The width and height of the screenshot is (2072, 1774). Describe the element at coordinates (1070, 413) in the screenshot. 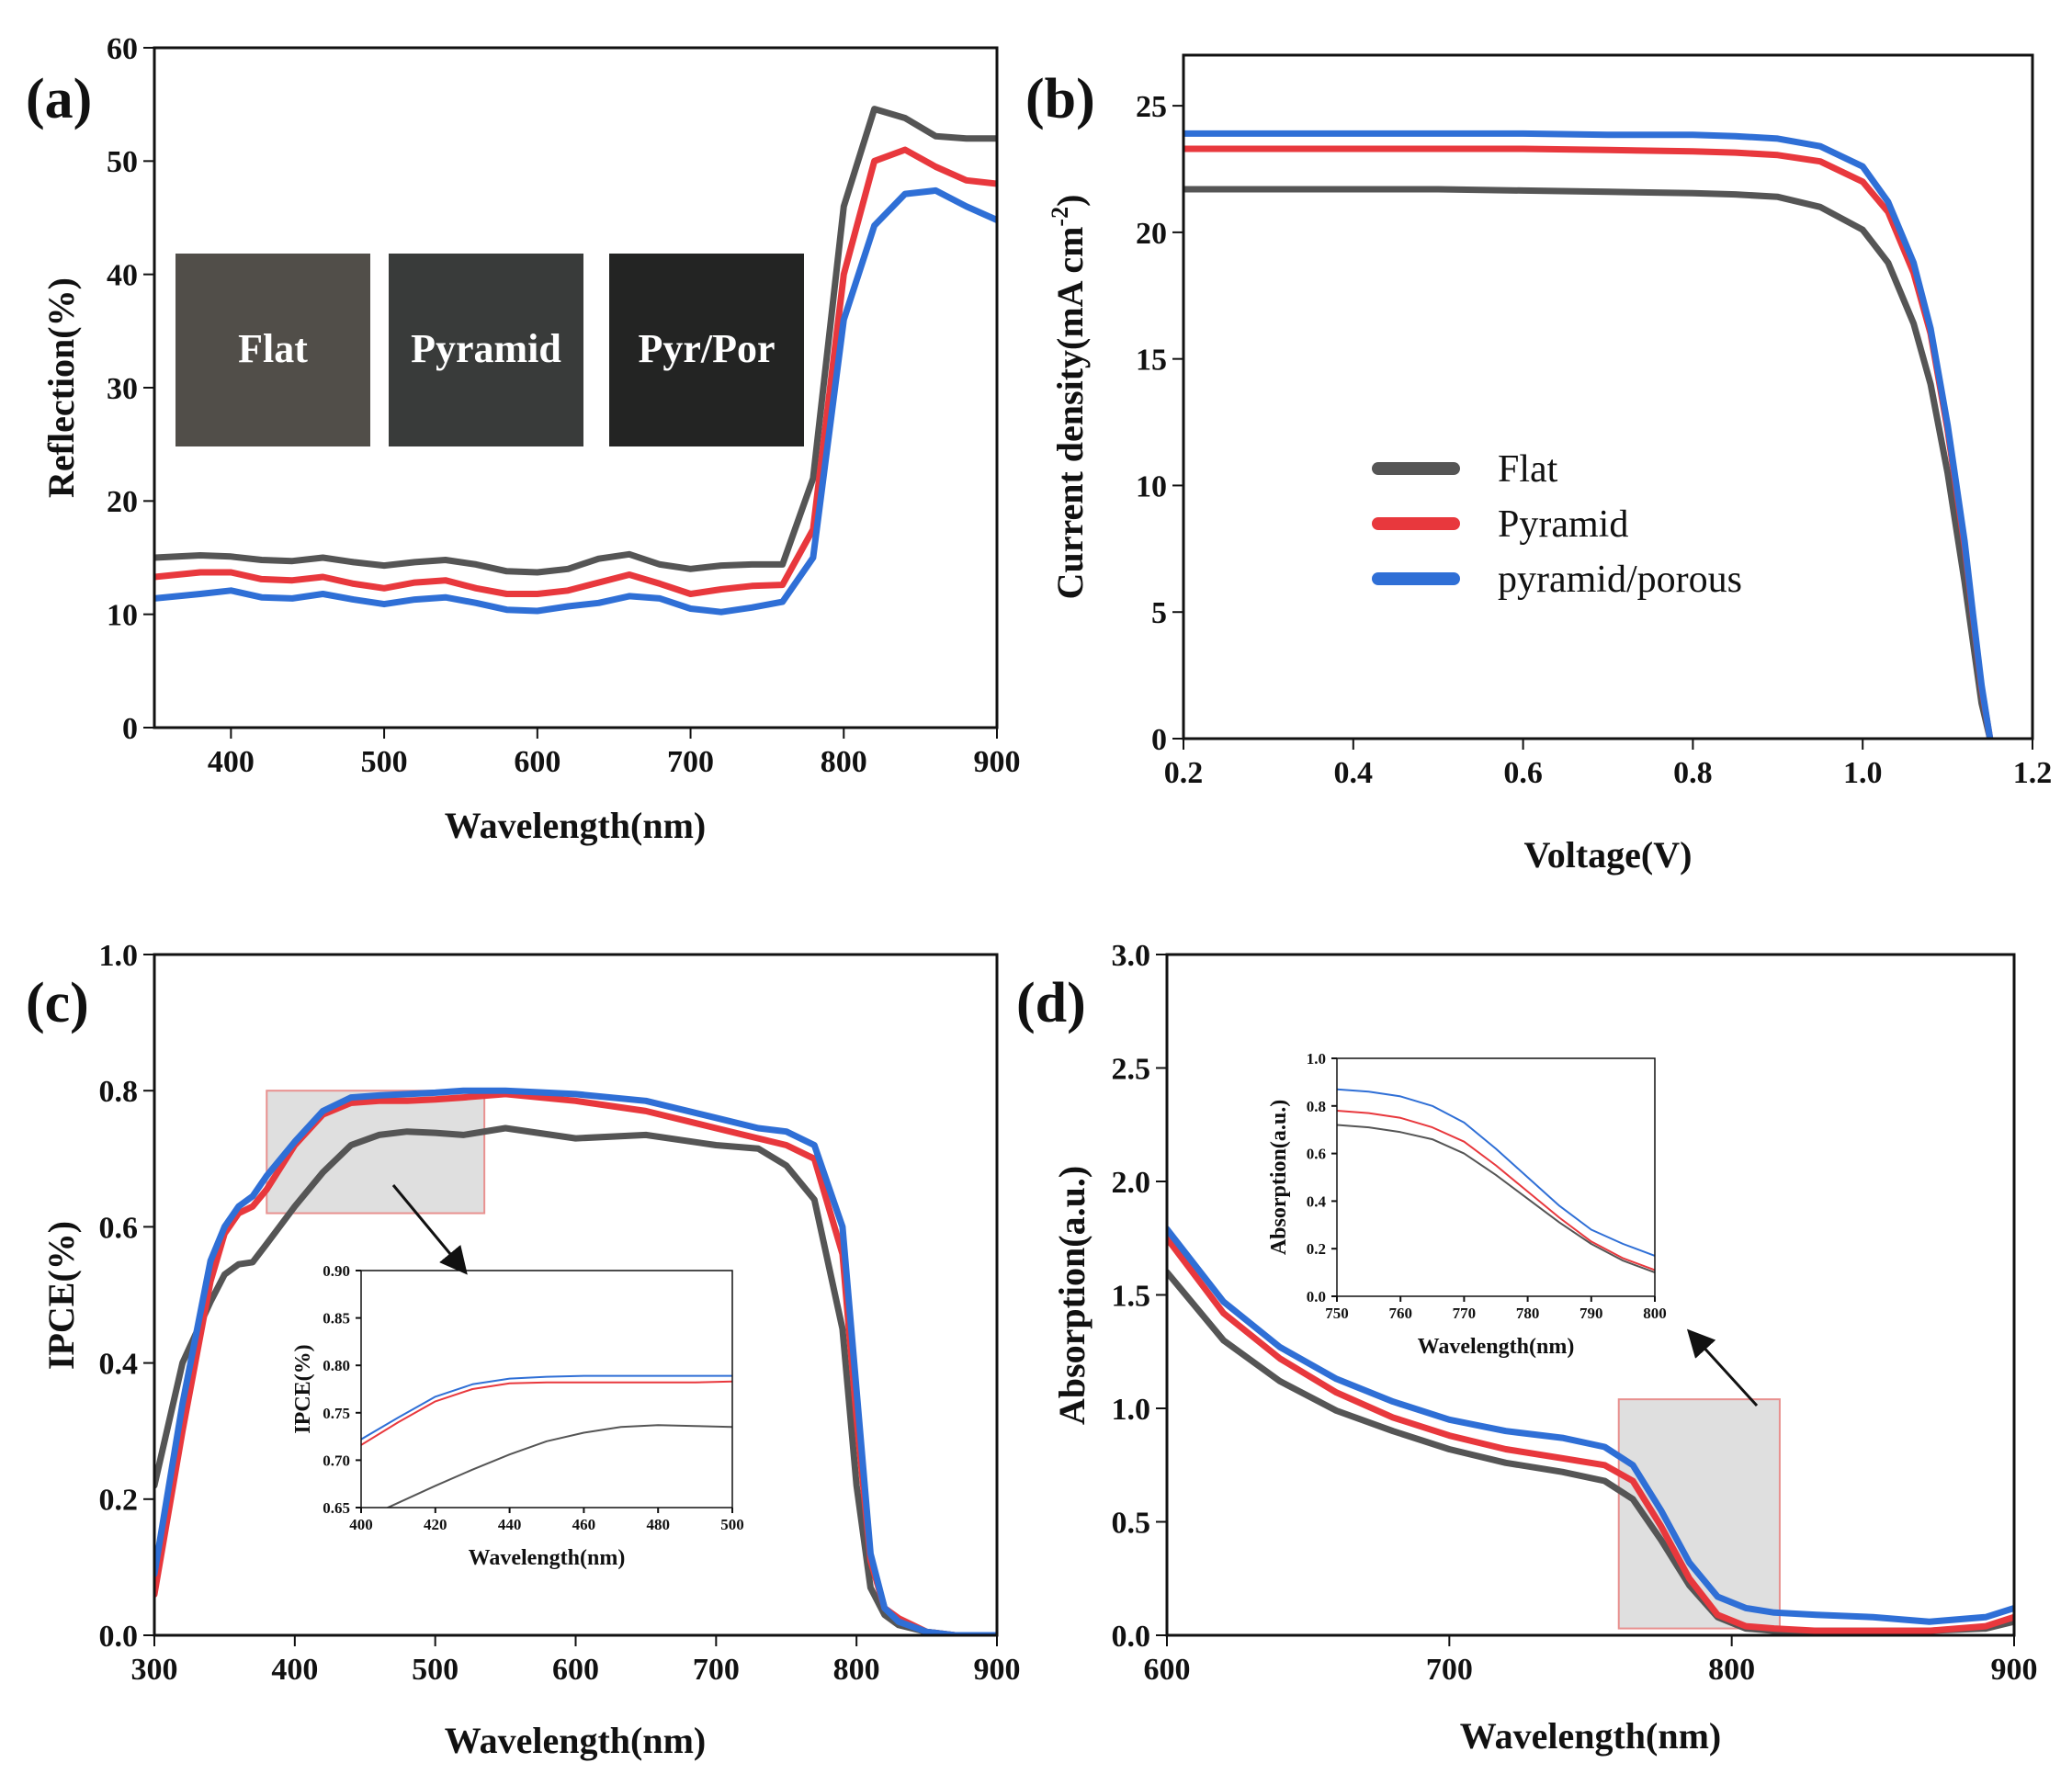

I see `y-axis-label-text: Current density(mA cm` at that location.